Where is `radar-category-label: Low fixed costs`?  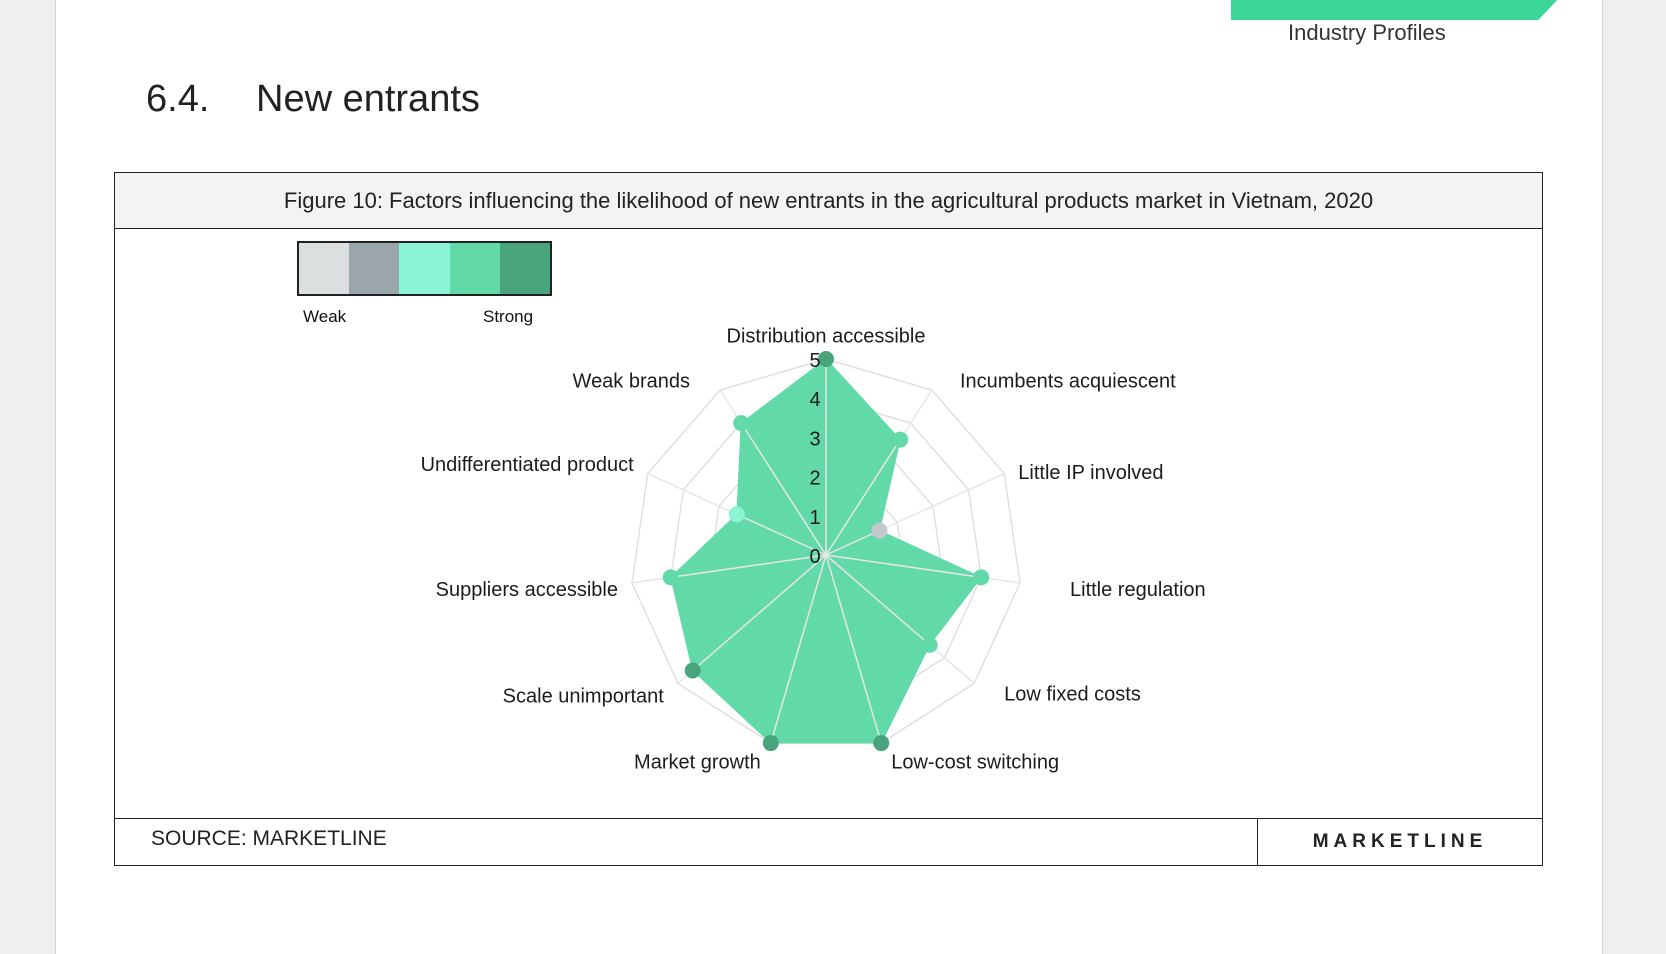 radar-category-label: Low fixed costs is located at coordinates (1072, 695).